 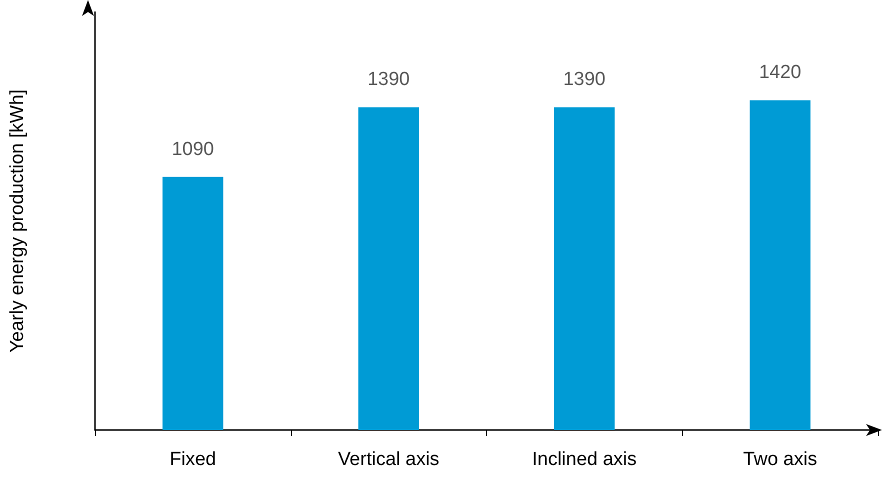 What do you see at coordinates (193, 149) in the screenshot?
I see `data-label: 1090` at bounding box center [193, 149].